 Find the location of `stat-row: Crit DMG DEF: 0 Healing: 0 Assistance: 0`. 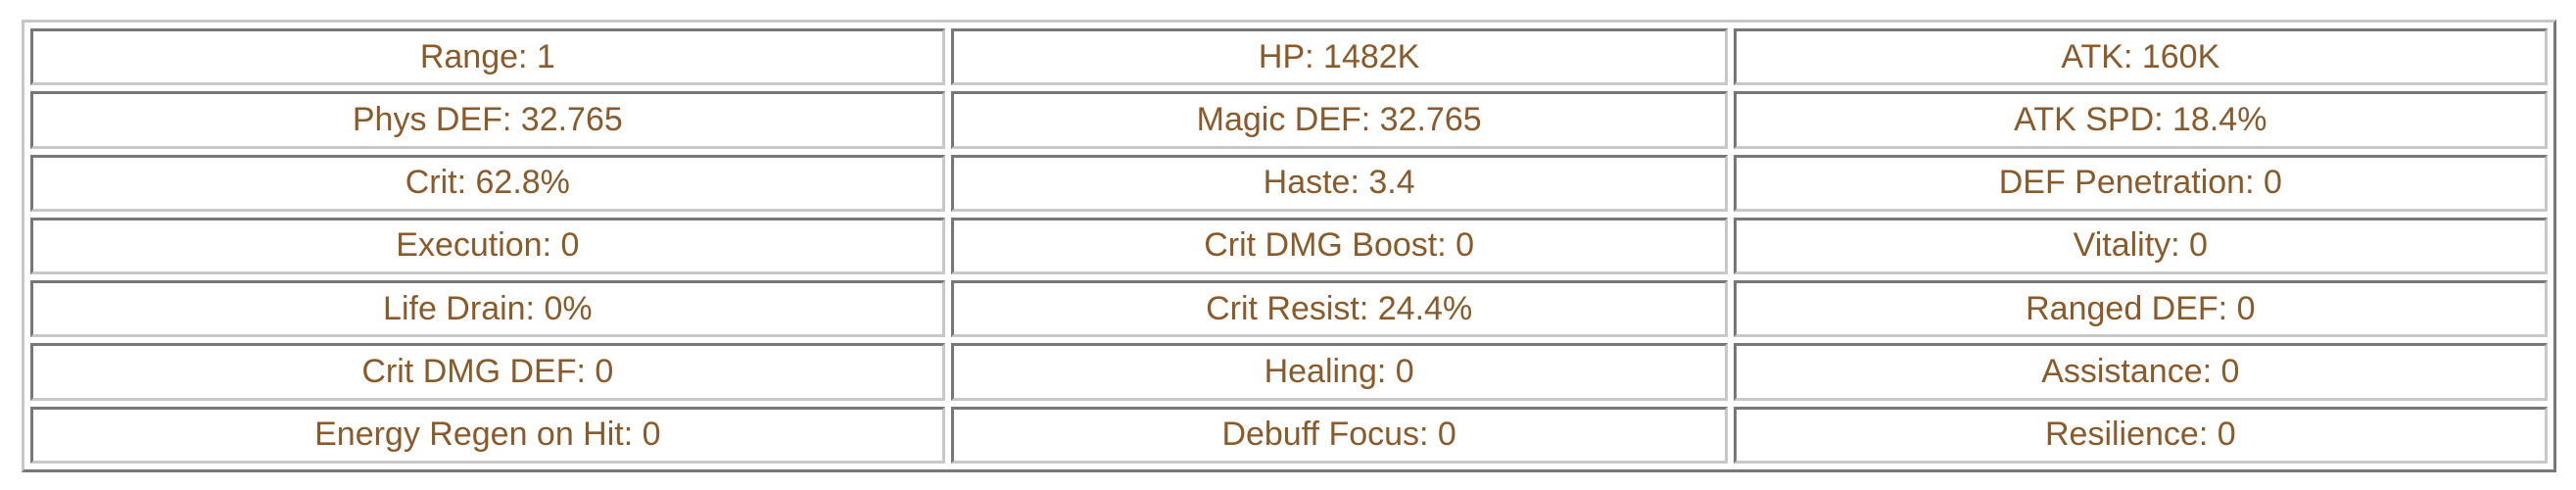

stat-row: Crit DMG DEF: 0 Healing: 0 Assistance: 0 is located at coordinates (1289, 372).